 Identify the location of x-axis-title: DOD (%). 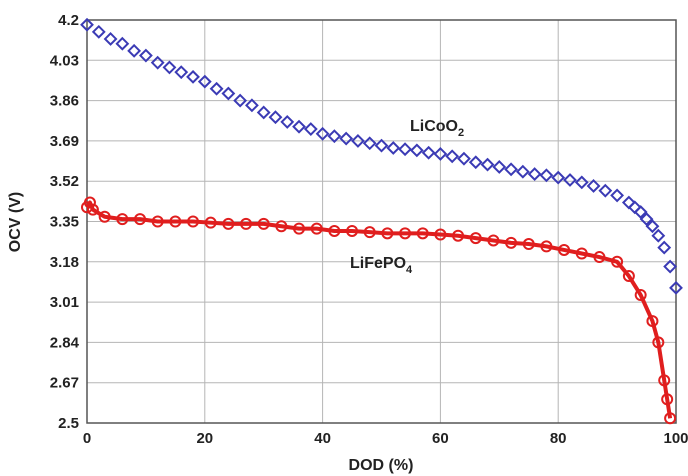
(381, 465).